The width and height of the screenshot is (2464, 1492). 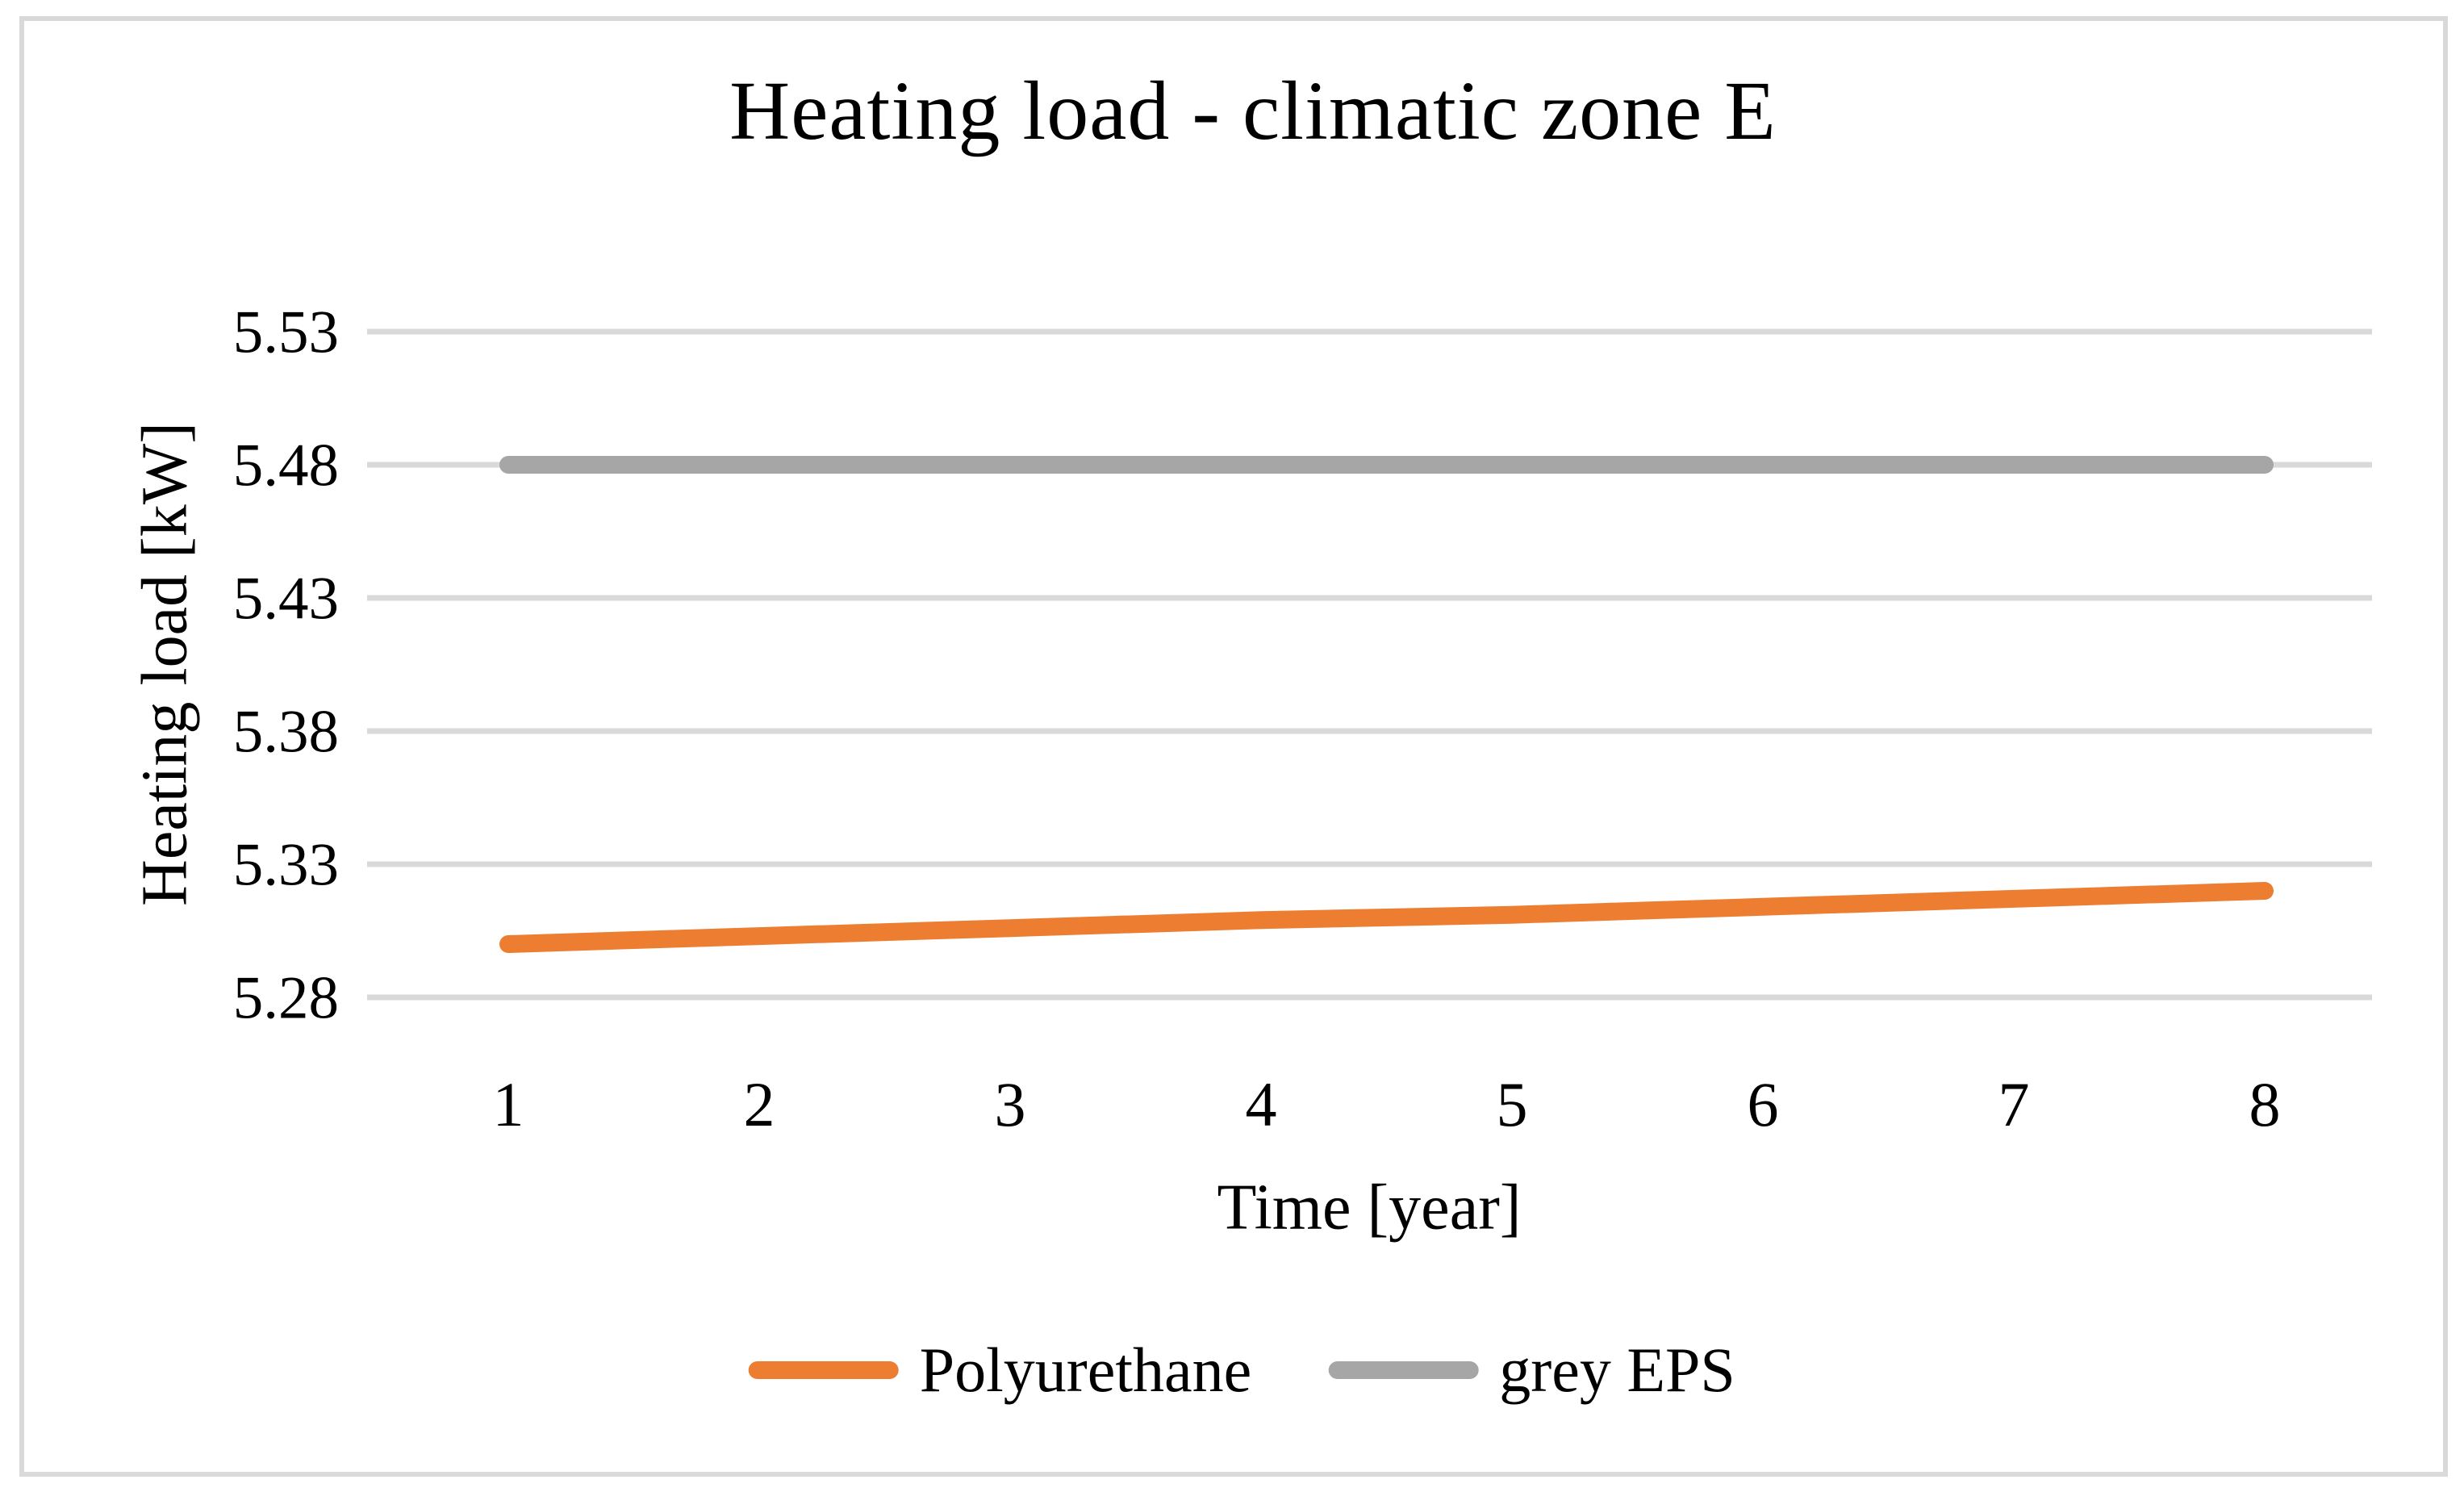 I want to click on x-tick-label: 3, so click(x=1010, y=1104).